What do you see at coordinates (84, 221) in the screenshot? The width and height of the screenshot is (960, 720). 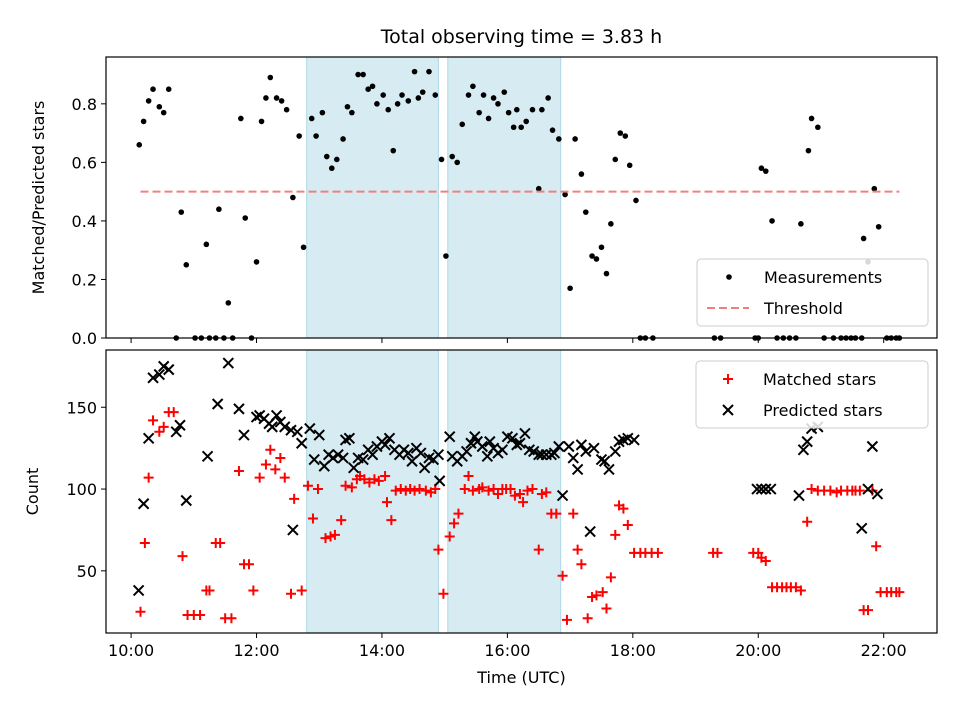 I see `y-tick-label: 0.4` at bounding box center [84, 221].